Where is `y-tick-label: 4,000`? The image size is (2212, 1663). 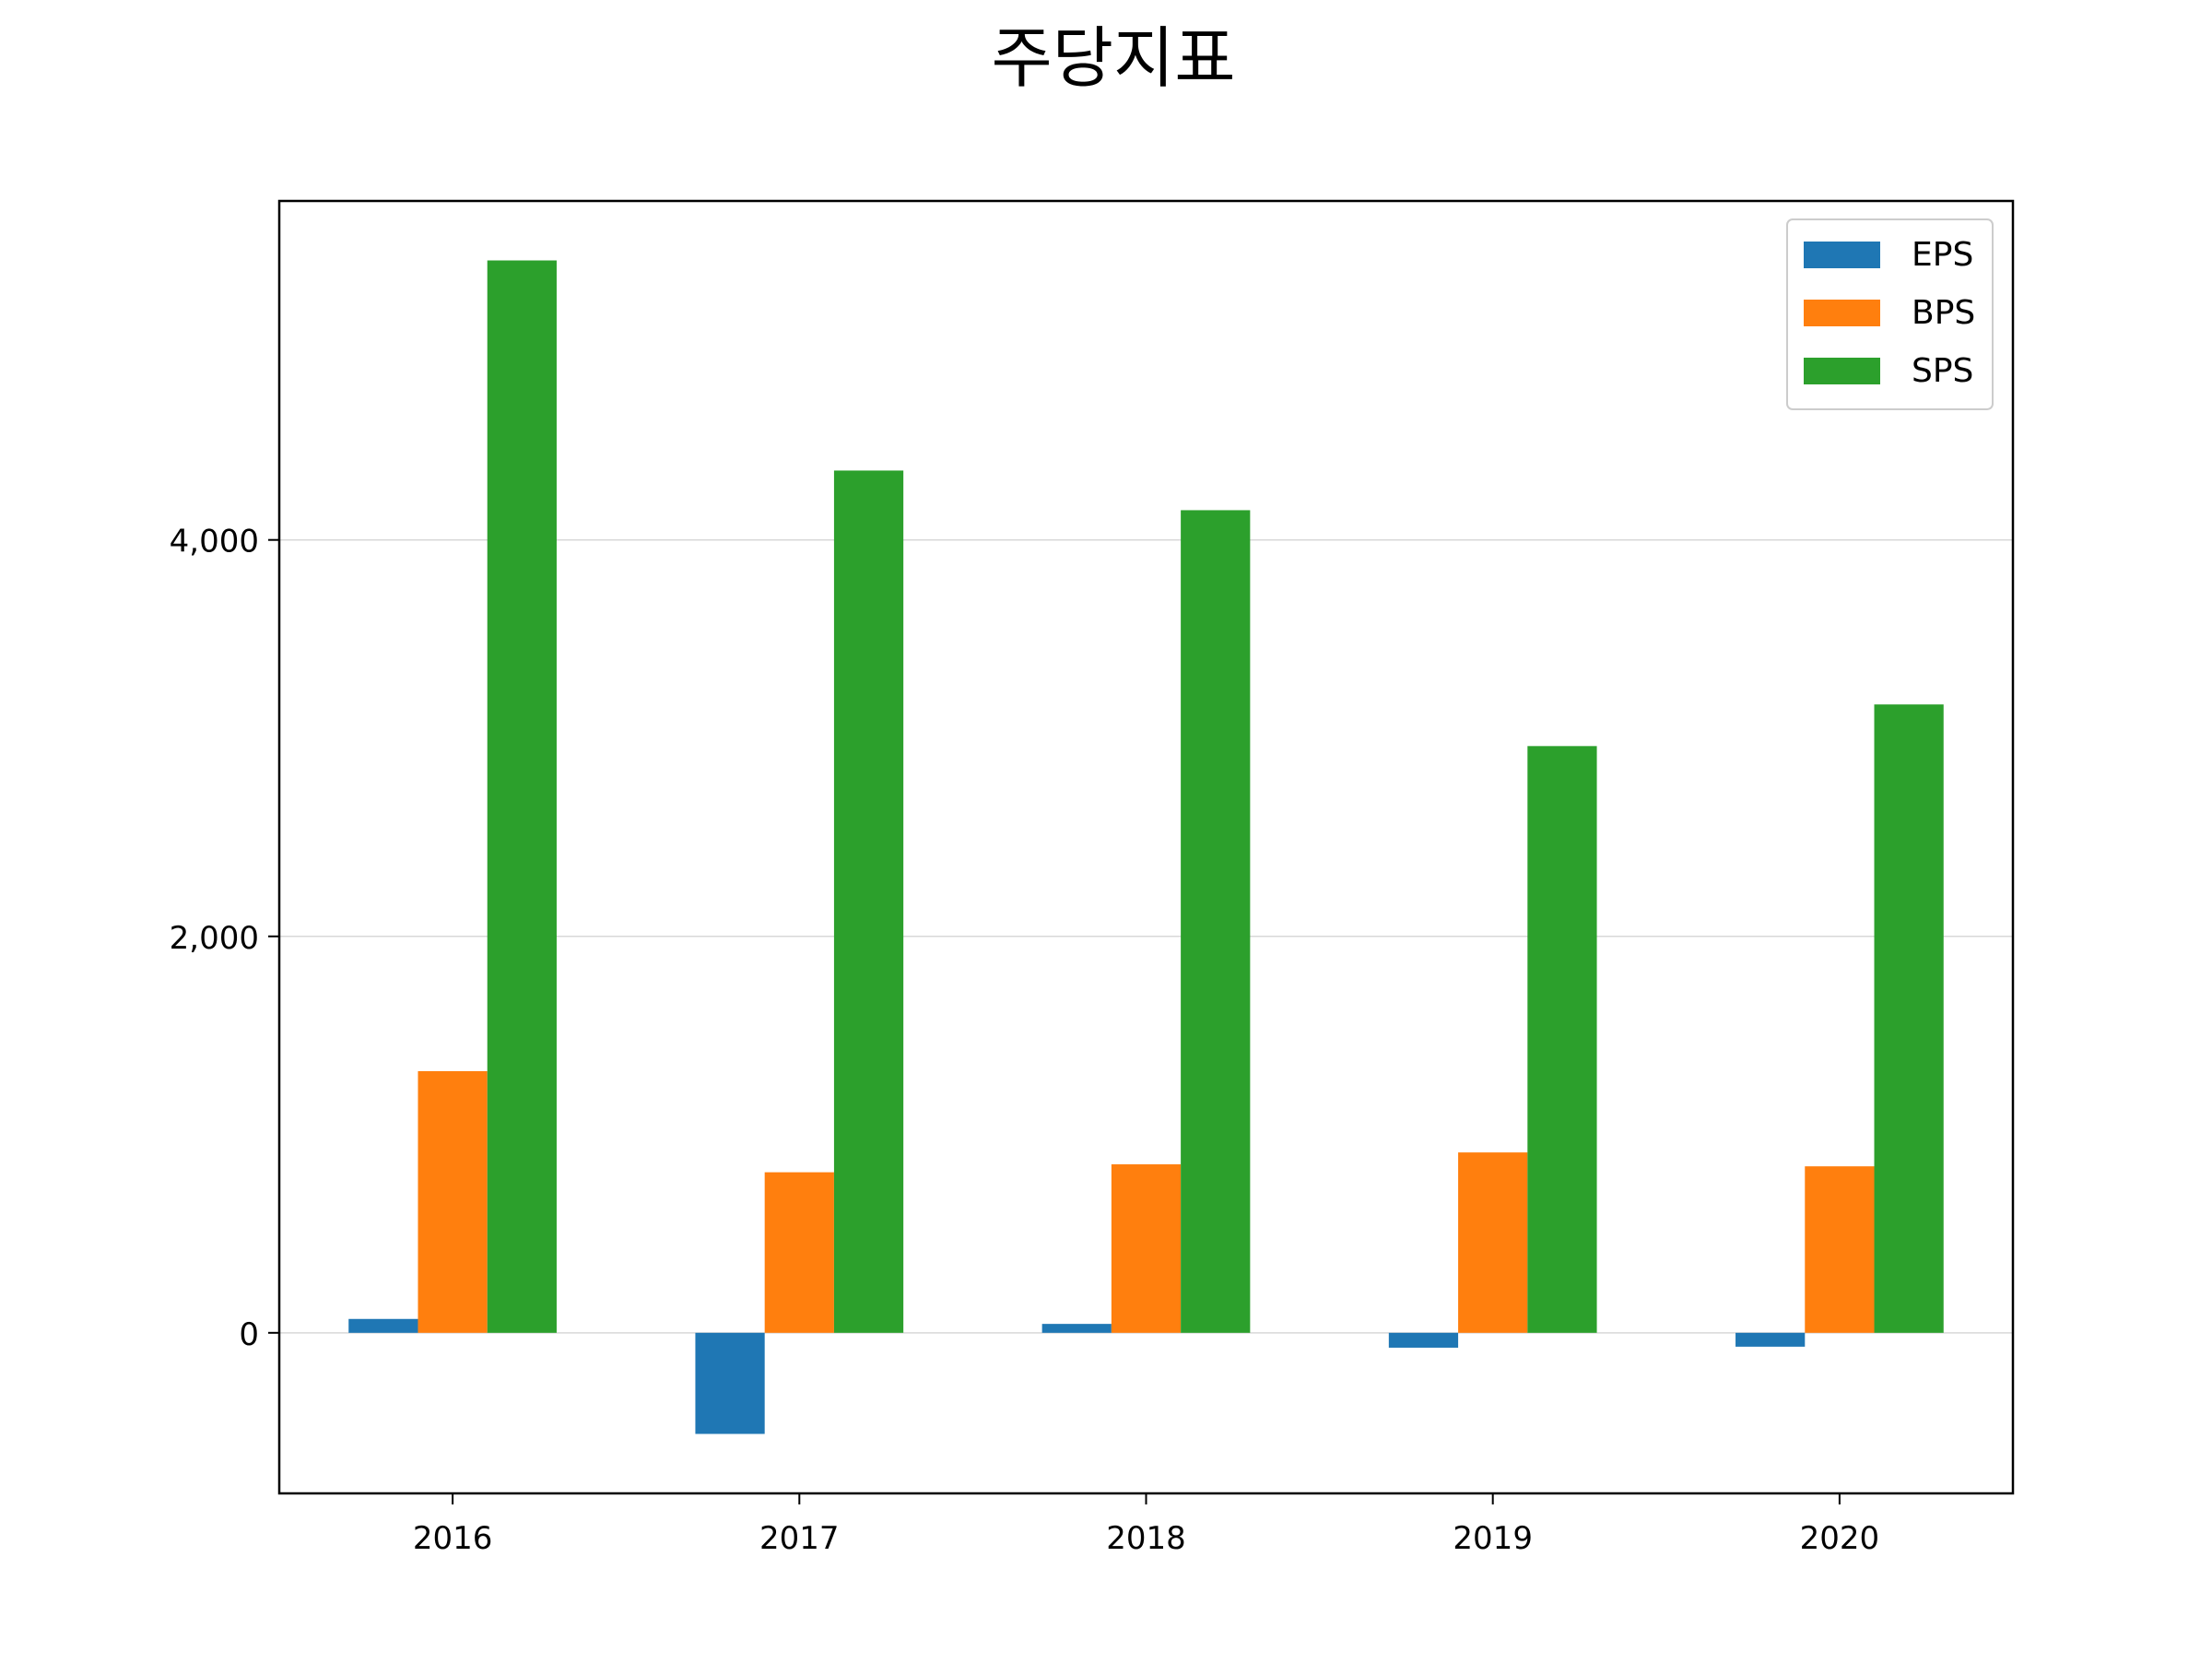
y-tick-label: 4,000 is located at coordinates (214, 542).